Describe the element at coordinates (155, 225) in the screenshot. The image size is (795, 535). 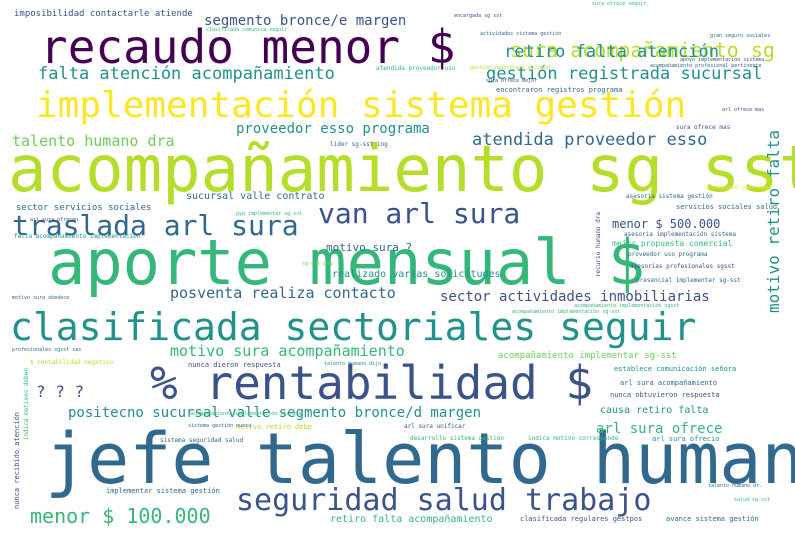
I see `word: traslada arl sura` at that location.